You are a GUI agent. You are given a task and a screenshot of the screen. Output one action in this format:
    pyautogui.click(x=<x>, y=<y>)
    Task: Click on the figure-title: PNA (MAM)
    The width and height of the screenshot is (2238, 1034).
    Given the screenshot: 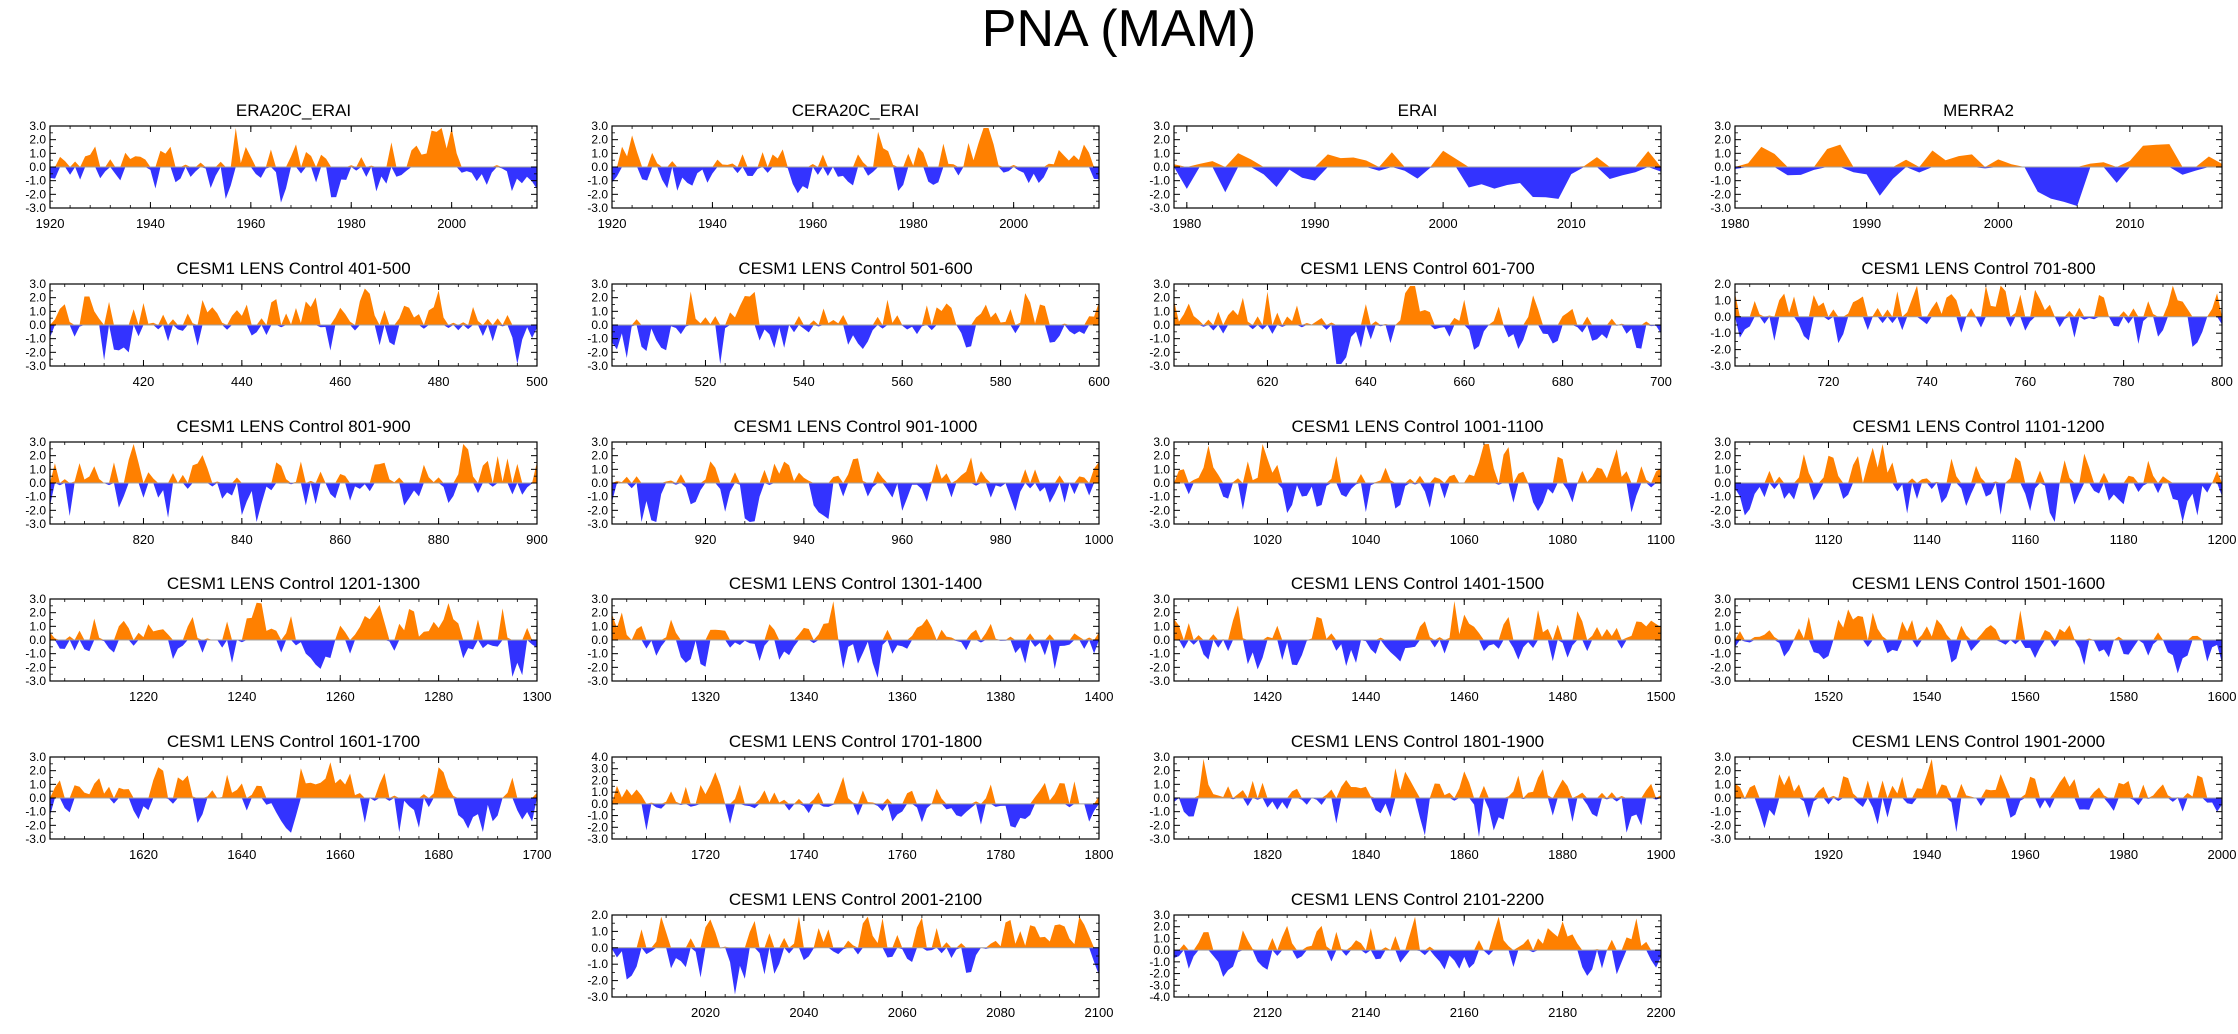 What is the action you would take?
    pyautogui.click(x=1119, y=29)
    